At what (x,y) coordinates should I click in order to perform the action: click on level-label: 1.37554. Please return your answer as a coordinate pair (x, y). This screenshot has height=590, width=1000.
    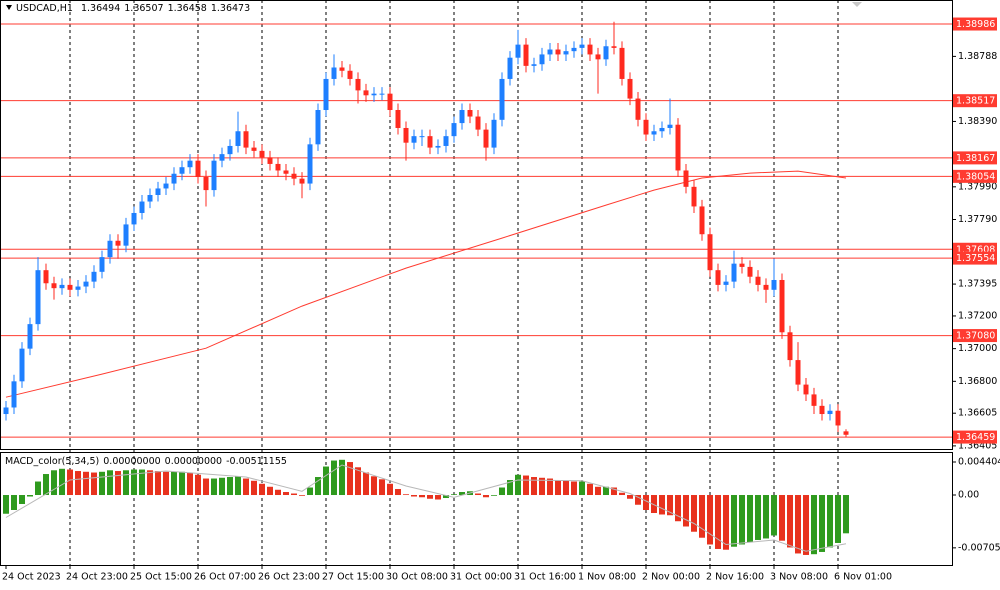
    Looking at the image, I should click on (975, 258).